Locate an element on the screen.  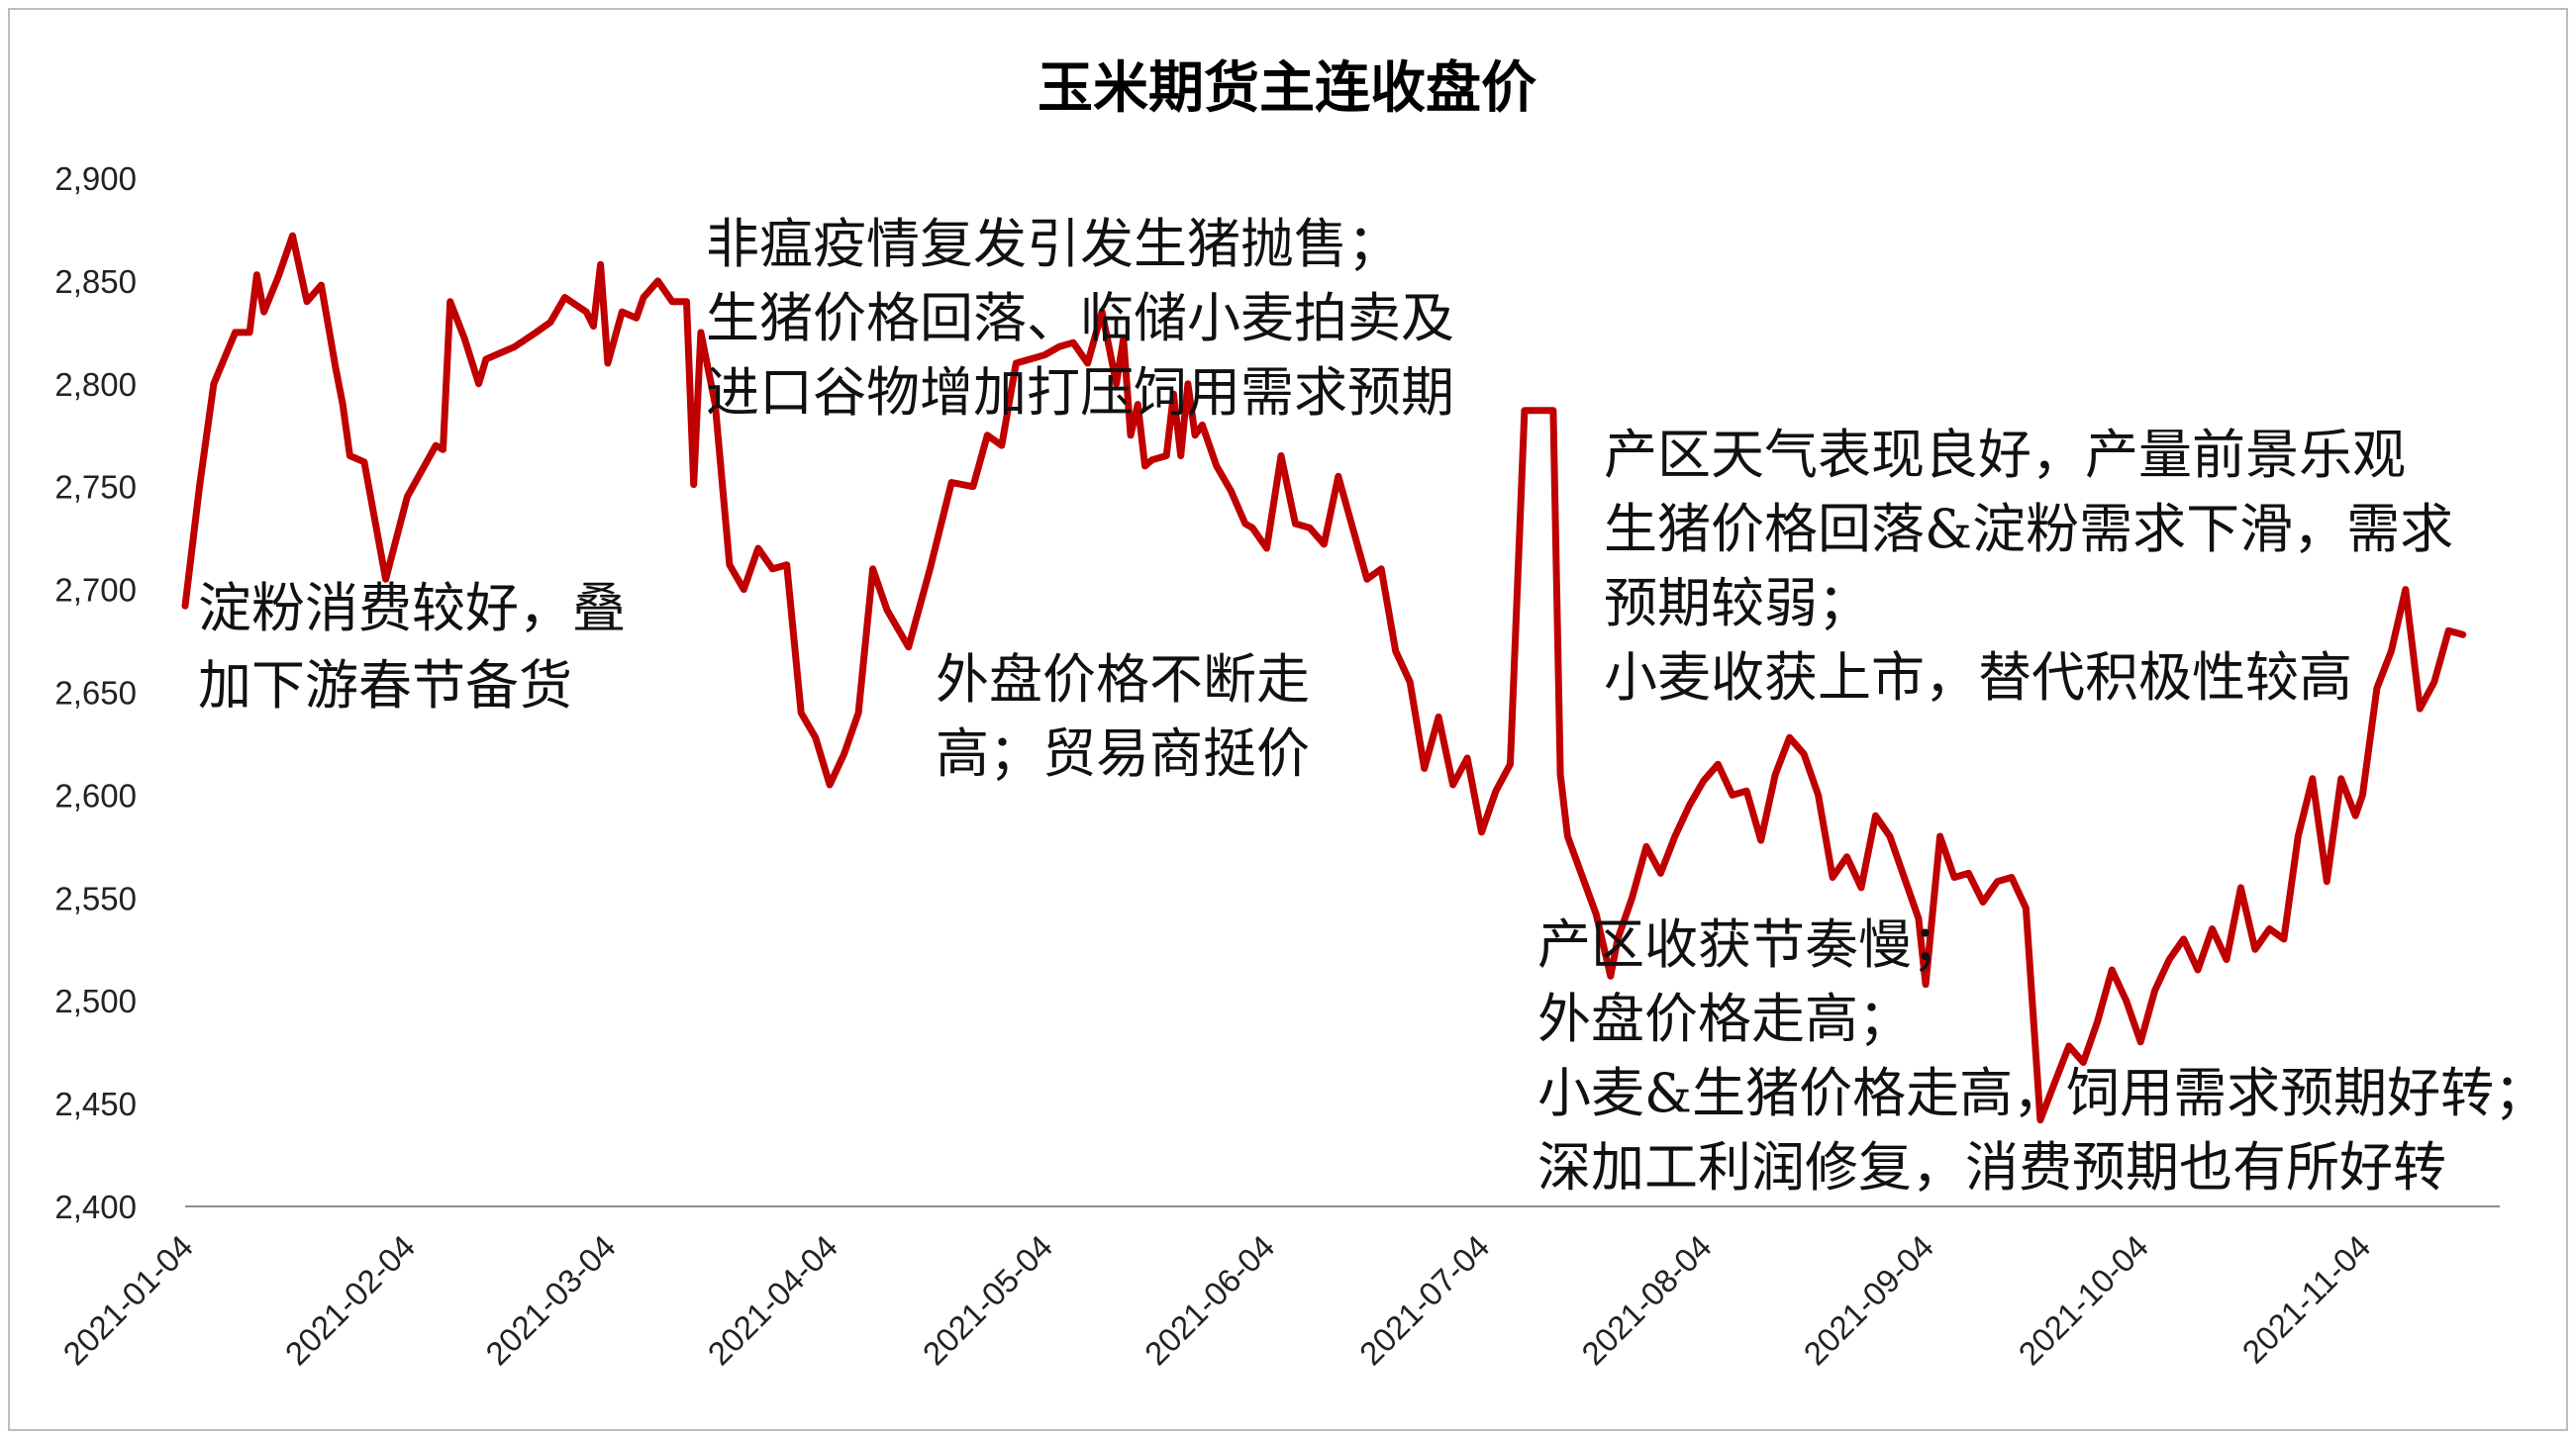
y-tick-label: 2,750 is located at coordinates (96, 487).